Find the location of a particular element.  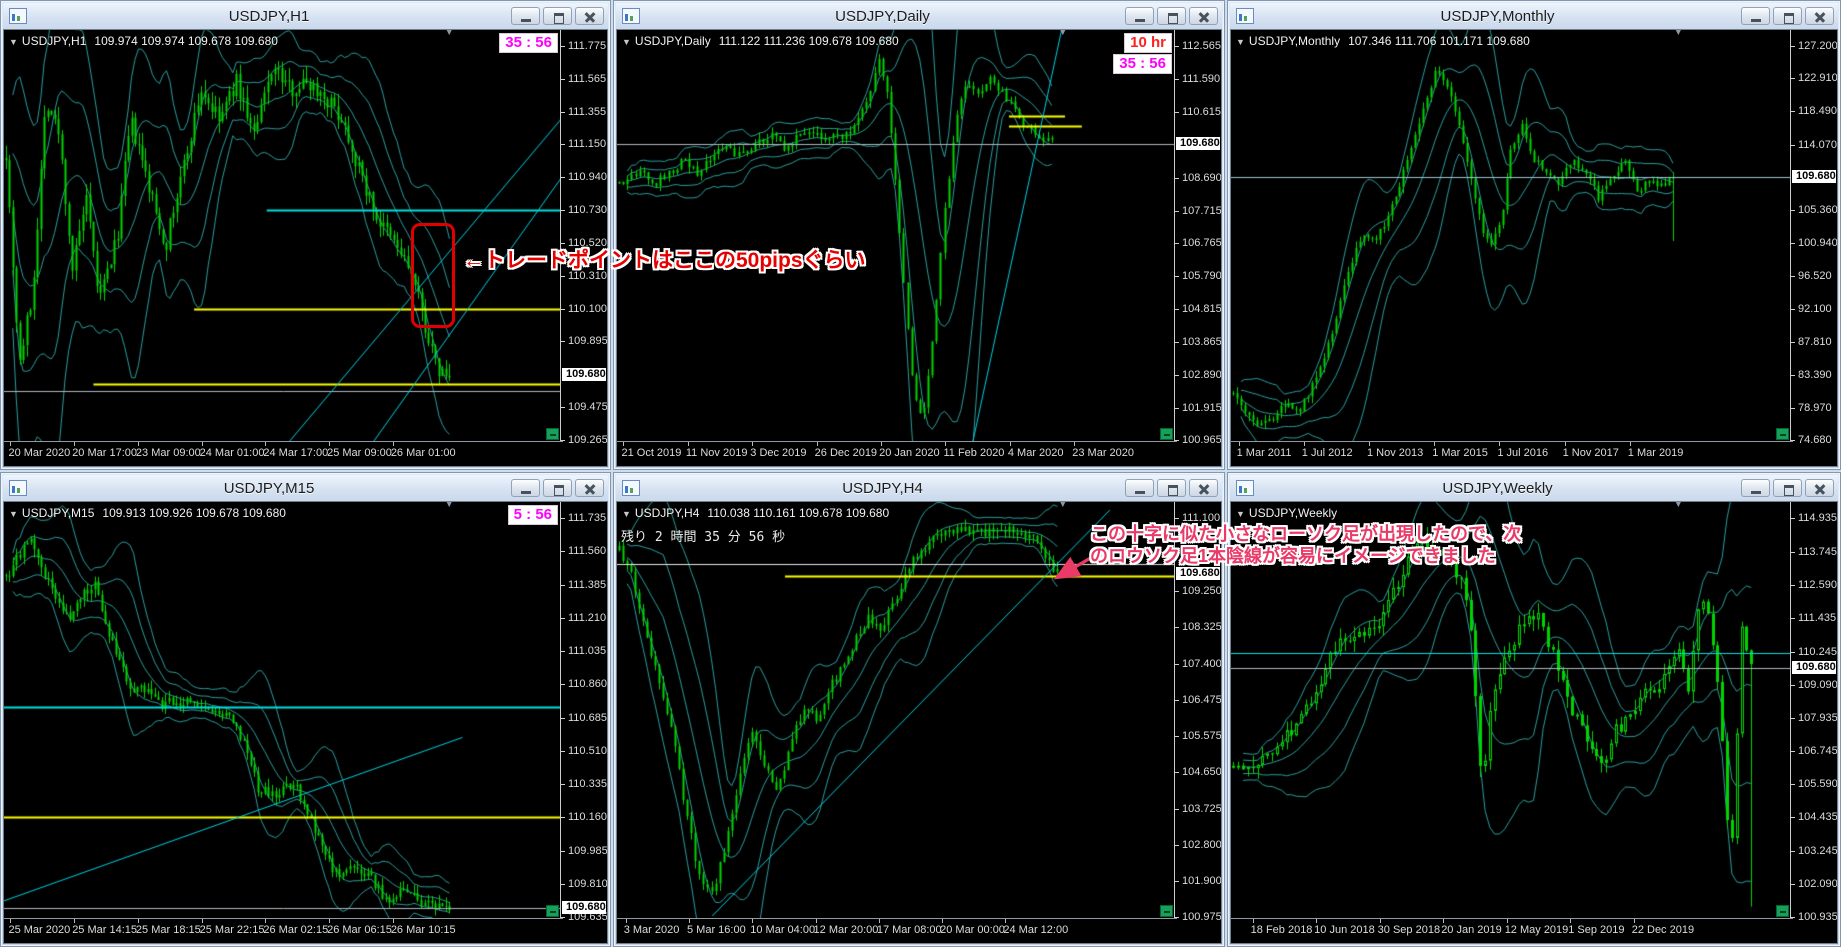

legend-symbol: USDJPY,Monthly is located at coordinates (1294, 41).